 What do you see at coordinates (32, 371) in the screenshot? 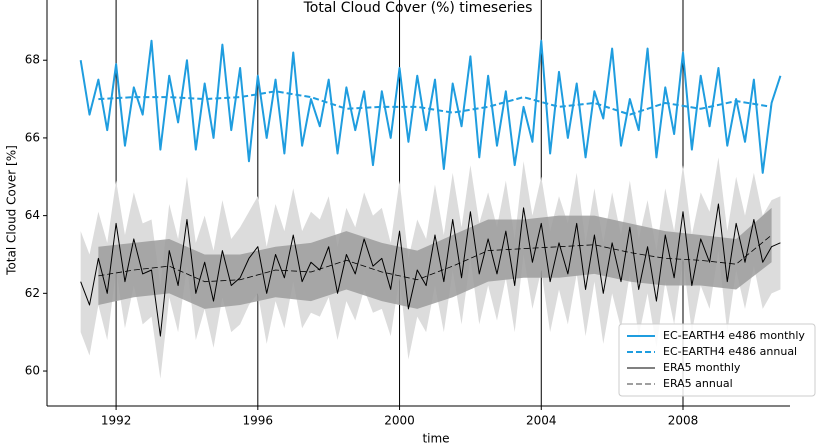
I see `y-tick-label: 60` at bounding box center [32, 371].